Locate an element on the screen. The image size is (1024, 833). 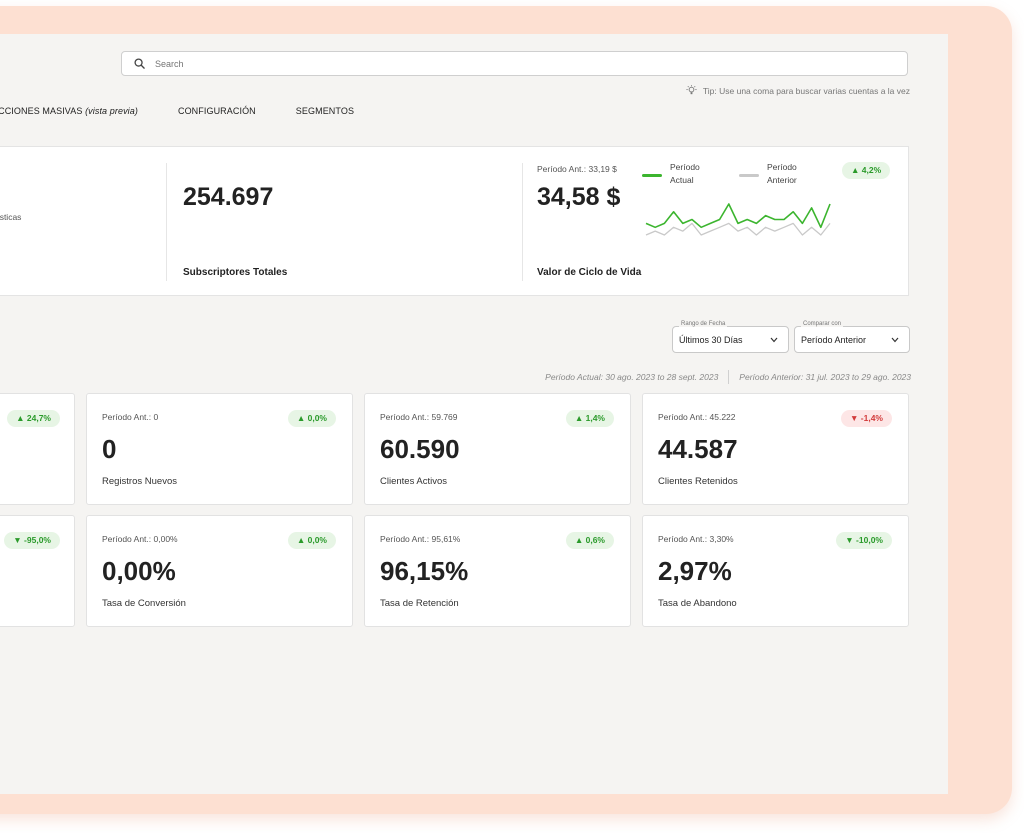
preview-tag: (vista previa) is located at coordinates (111, 111).